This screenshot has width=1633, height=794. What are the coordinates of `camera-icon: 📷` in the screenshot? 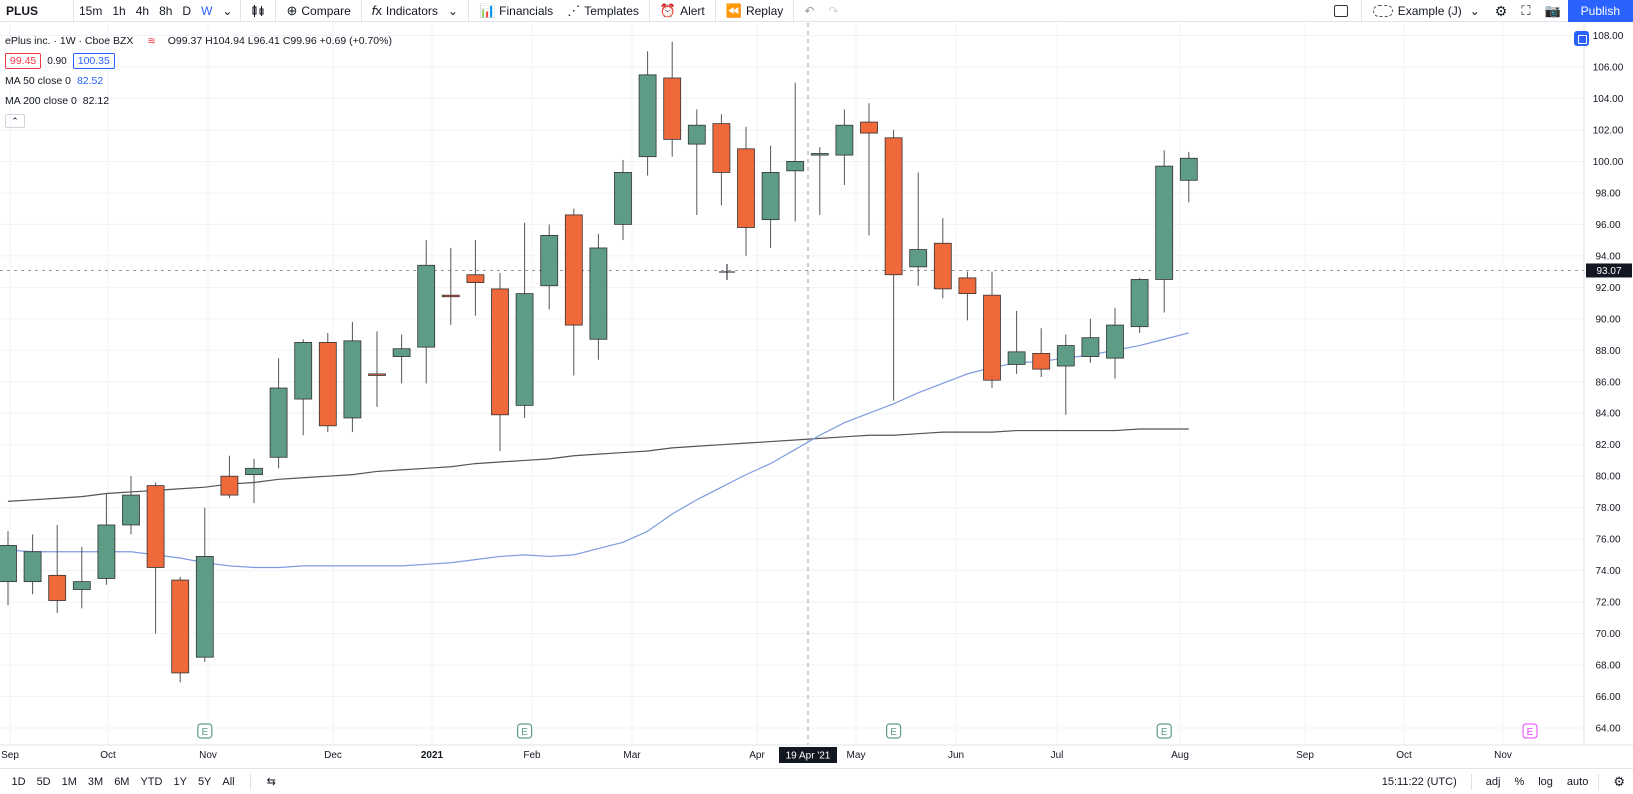 It's located at (1552, 10).